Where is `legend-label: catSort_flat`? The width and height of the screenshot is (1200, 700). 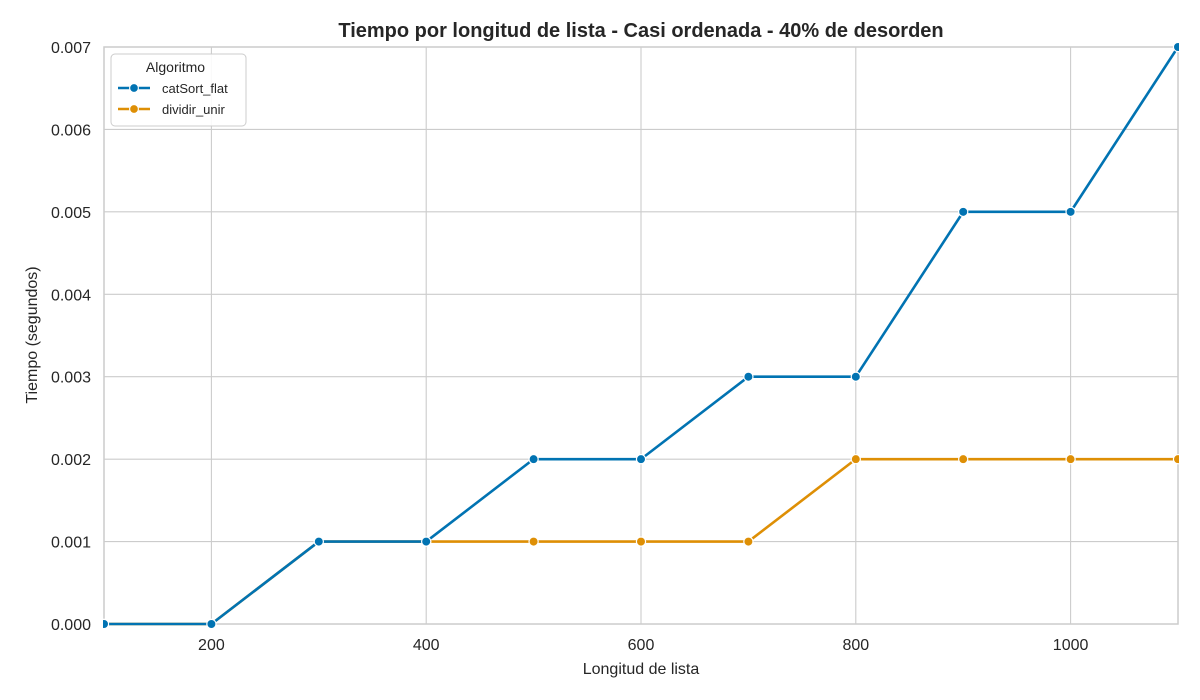
legend-label: catSort_flat is located at coordinates (195, 88).